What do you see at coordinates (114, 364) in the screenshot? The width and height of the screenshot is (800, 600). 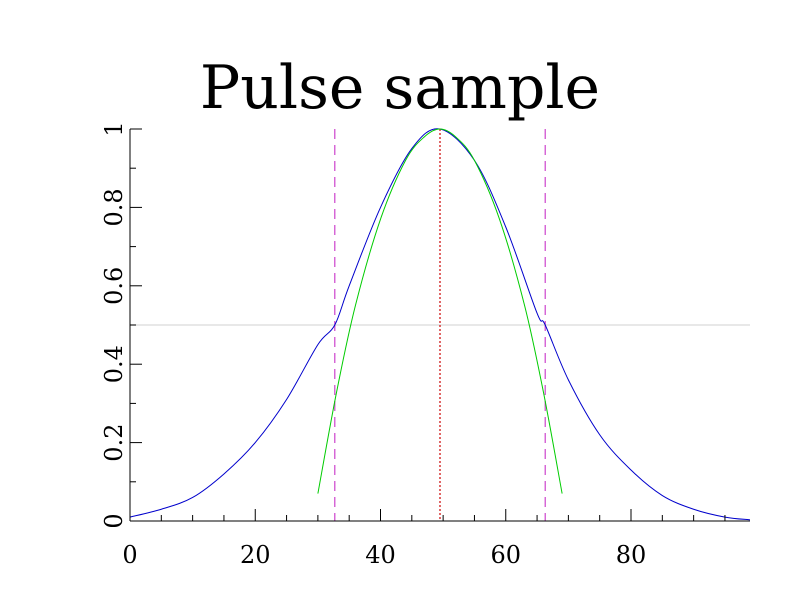 I see `y-tick-label: 0.4` at bounding box center [114, 364].